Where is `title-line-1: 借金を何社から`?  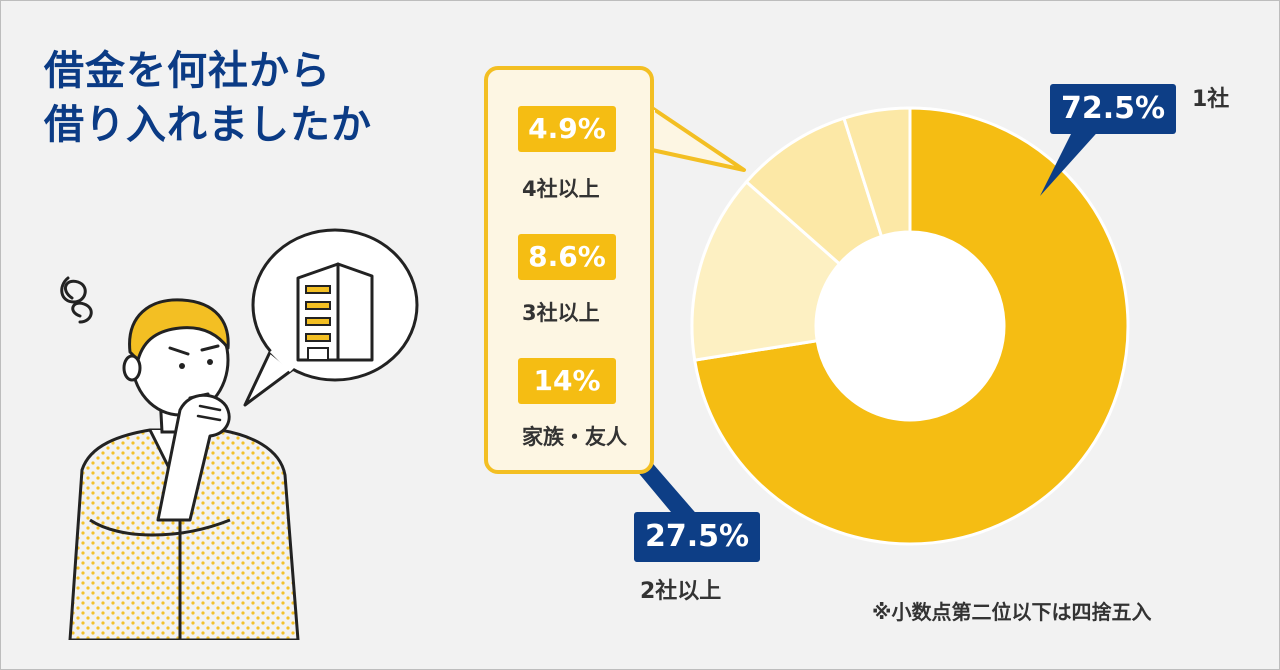 title-line-1: 借金を何社から is located at coordinates (187, 71).